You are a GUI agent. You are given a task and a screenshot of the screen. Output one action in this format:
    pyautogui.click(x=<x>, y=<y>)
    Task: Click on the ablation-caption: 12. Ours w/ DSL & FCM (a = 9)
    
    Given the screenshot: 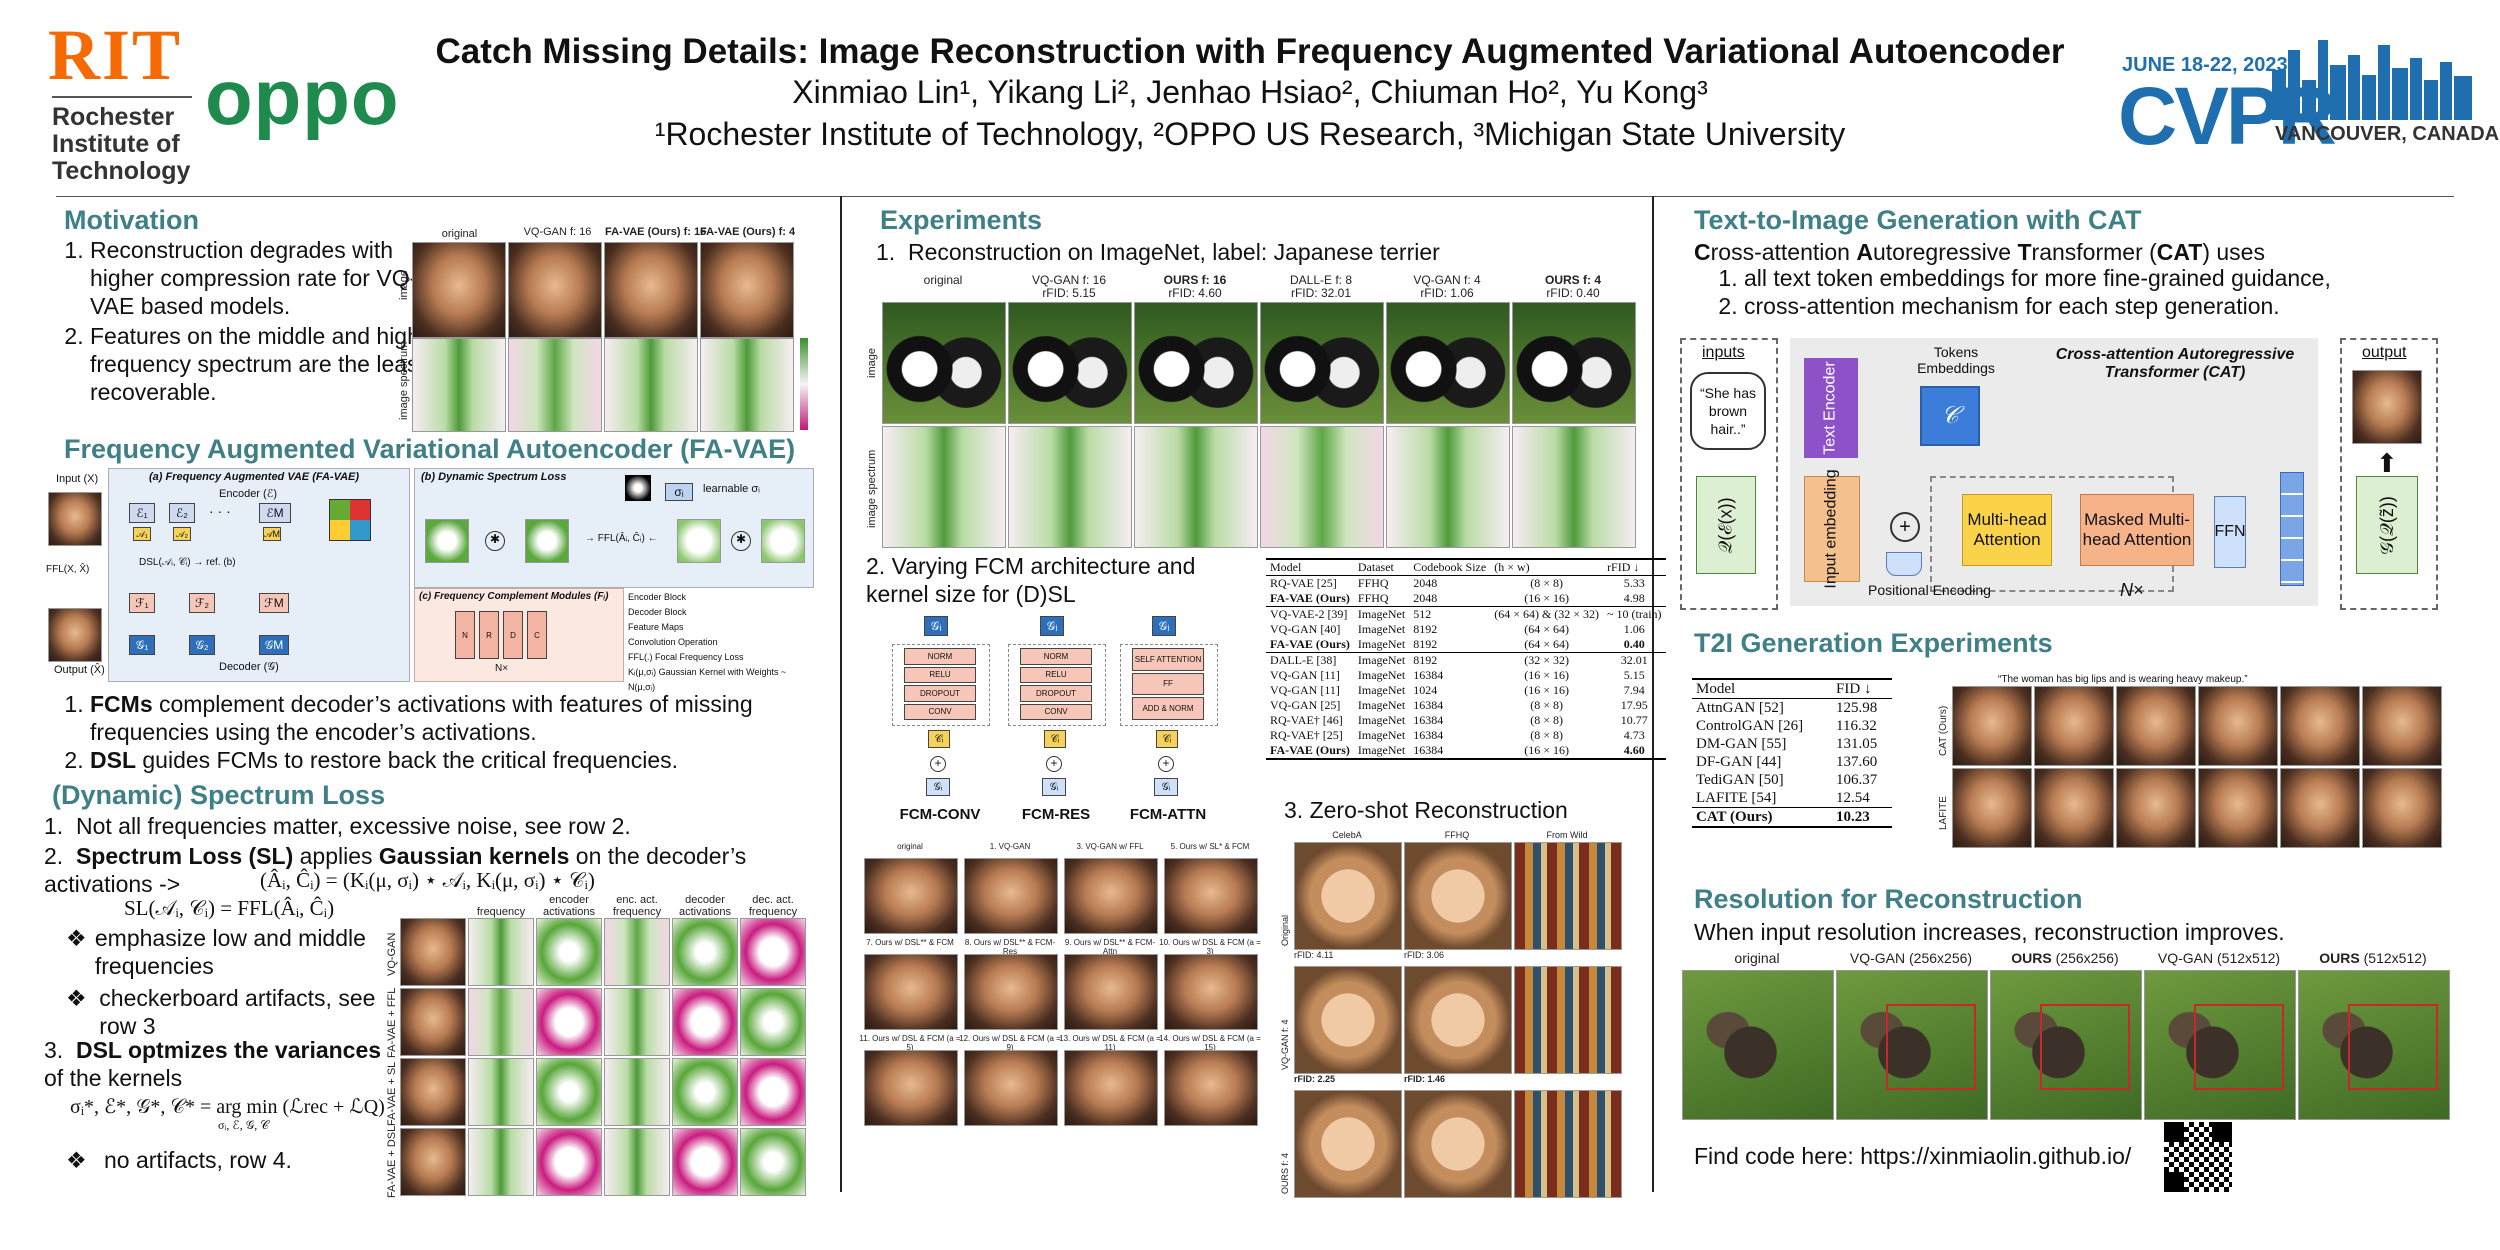 What is the action you would take?
    pyautogui.click(x=1010, y=1043)
    